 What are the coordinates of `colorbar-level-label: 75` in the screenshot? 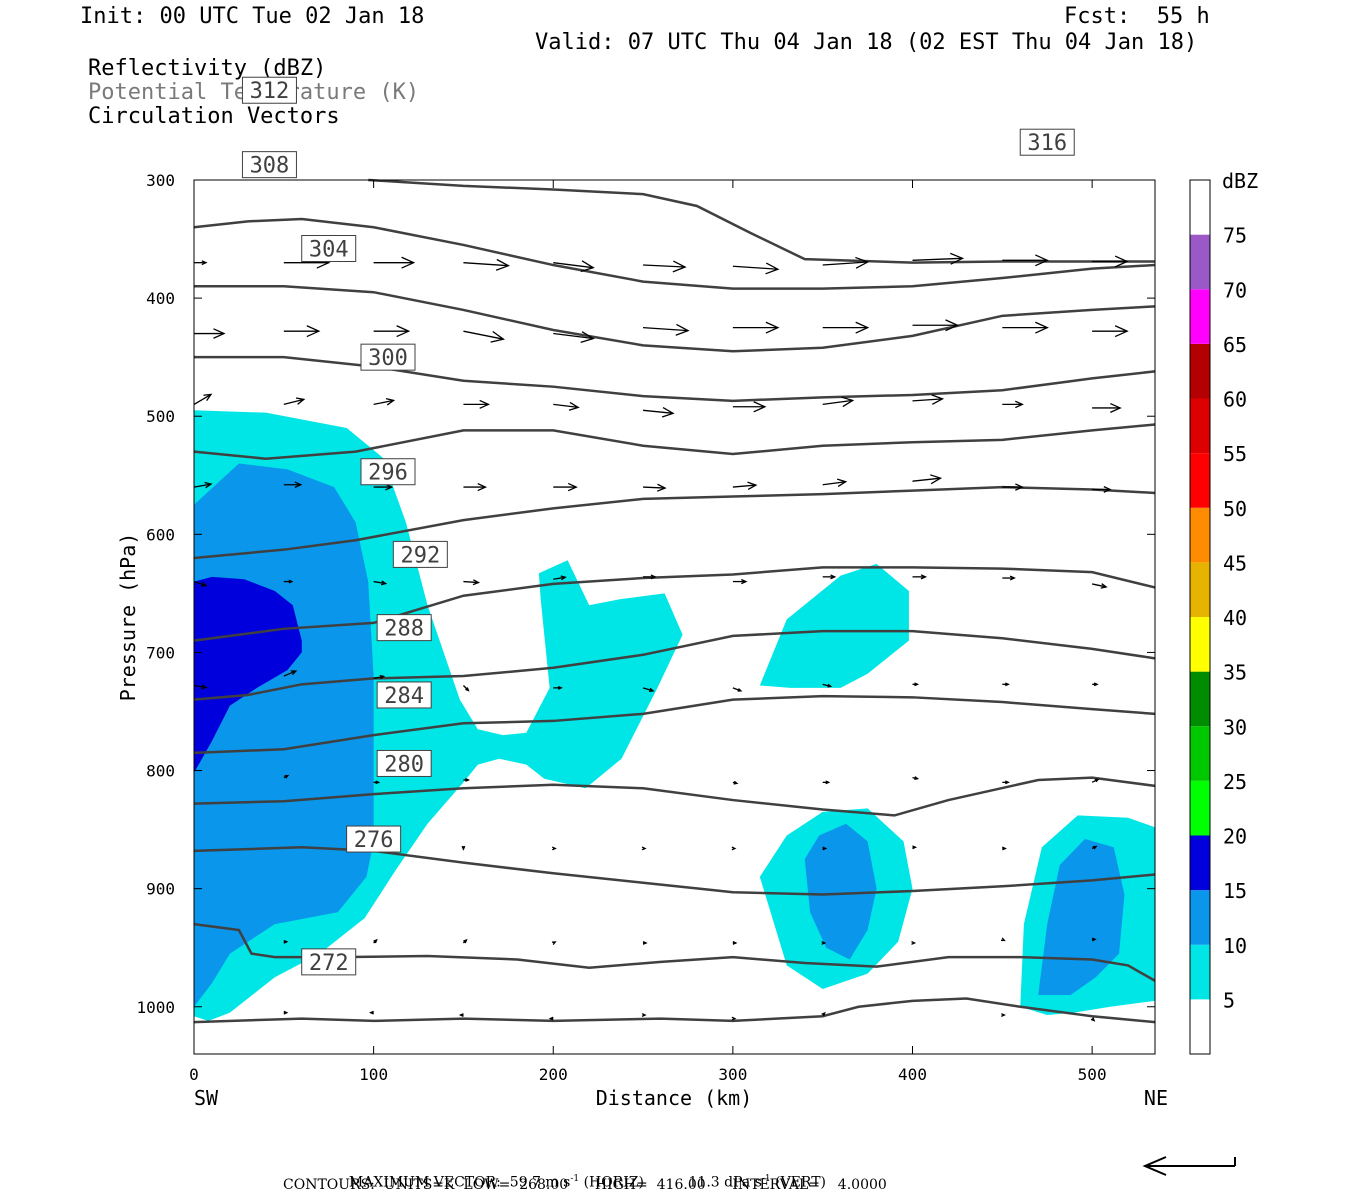 It's located at (1235, 236).